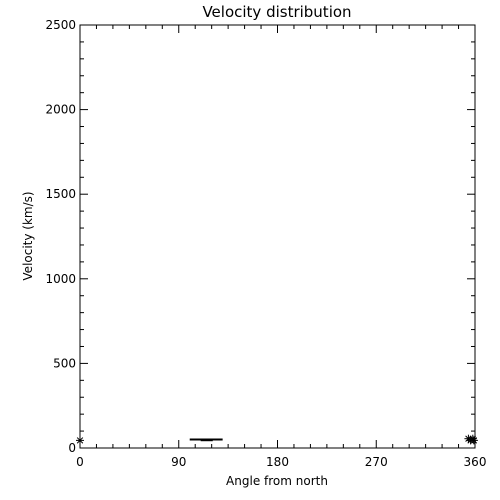 The height and width of the screenshot is (500, 500). Describe the element at coordinates (277, 481) in the screenshot. I see `x-axis-title: Angle from north` at that location.